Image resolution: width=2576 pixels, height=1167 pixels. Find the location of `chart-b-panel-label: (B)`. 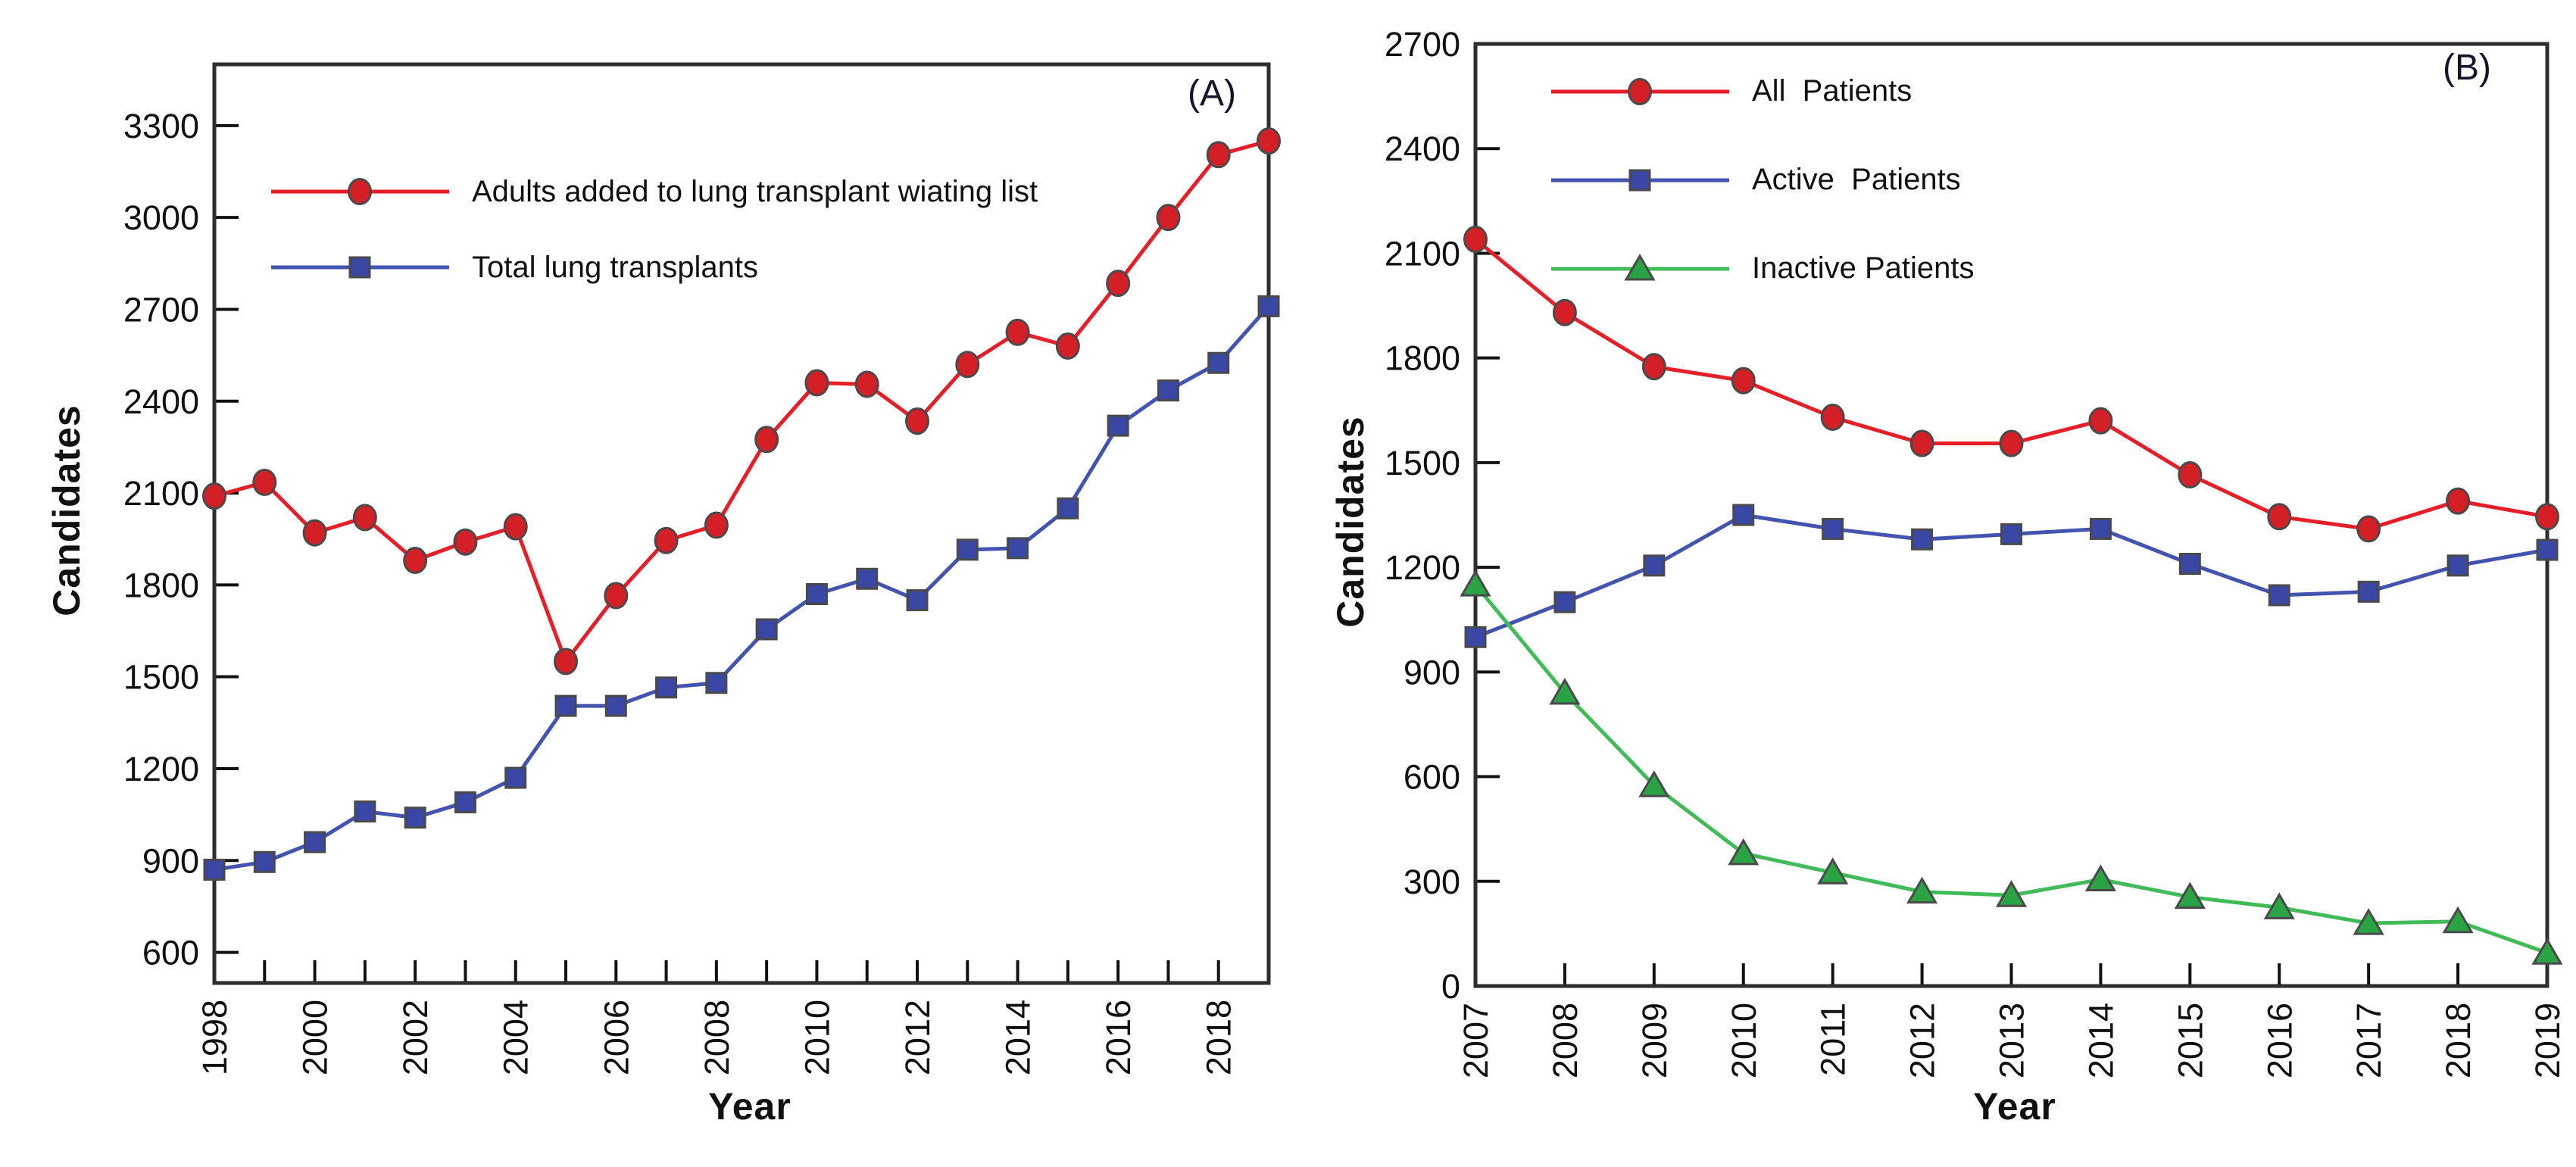

chart-b-panel-label: (B) is located at coordinates (2467, 68).